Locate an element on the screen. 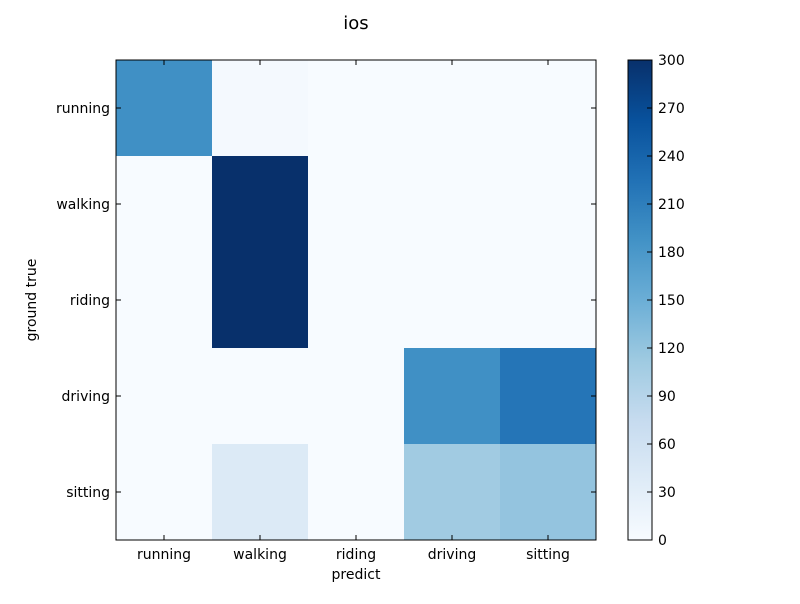  x-tick-label: running is located at coordinates (164, 555).